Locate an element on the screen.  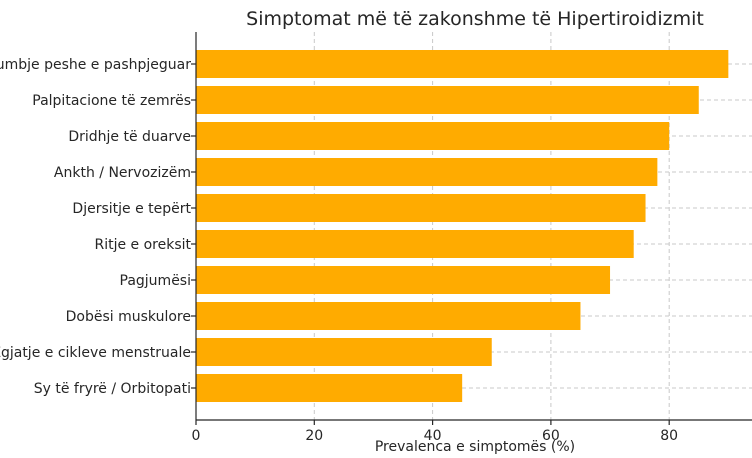
x-tick-labels: 0 20 40 60 80 is located at coordinates (435, 432).